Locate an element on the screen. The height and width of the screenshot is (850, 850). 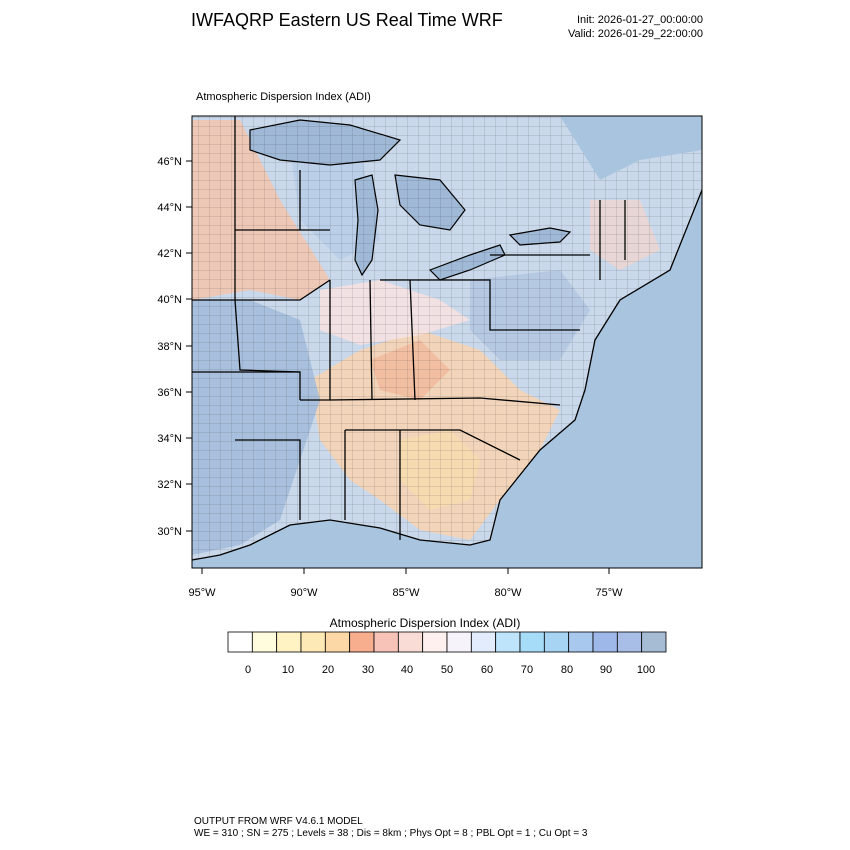
colorbar-label: 30 is located at coordinates (368, 670).